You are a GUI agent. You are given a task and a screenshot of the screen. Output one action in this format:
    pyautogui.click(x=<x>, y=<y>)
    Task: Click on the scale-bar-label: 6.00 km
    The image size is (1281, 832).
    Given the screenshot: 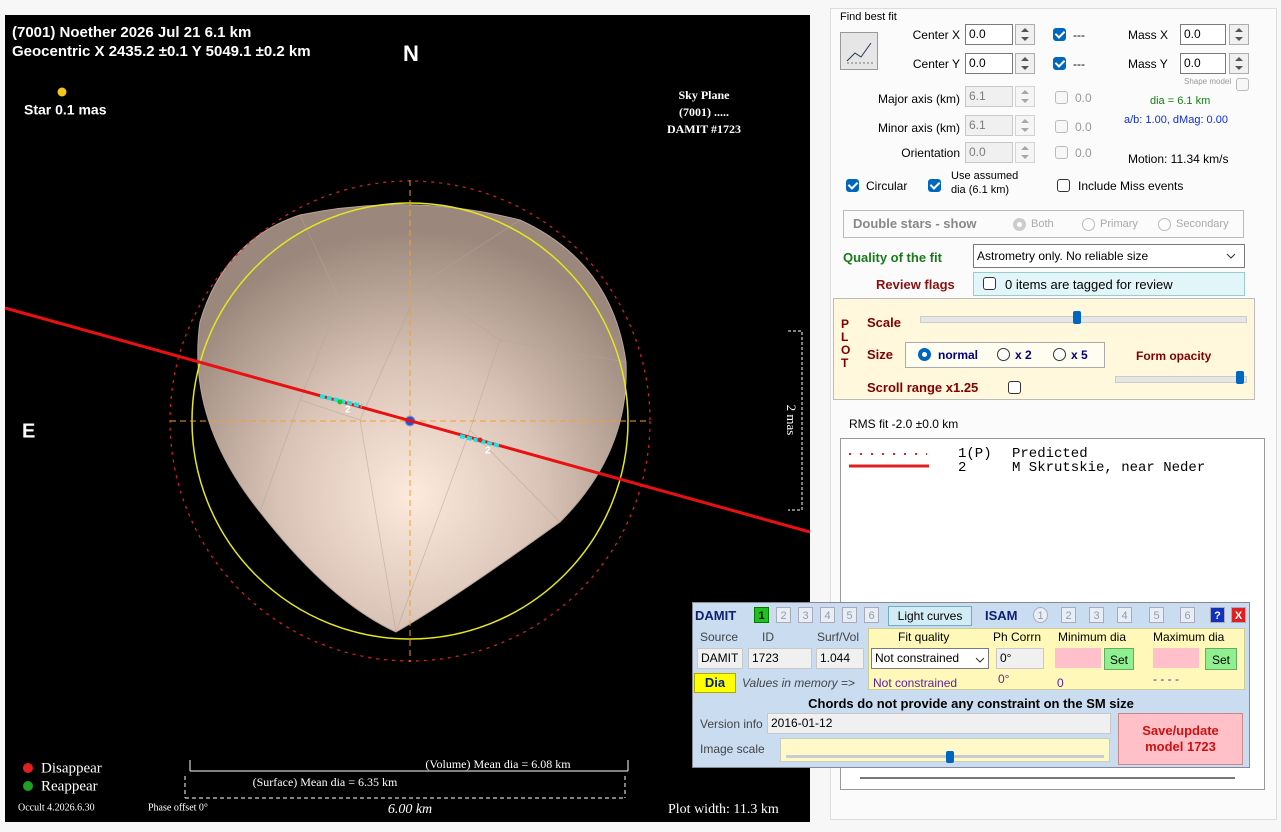 What is the action you would take?
    pyautogui.click(x=410, y=809)
    